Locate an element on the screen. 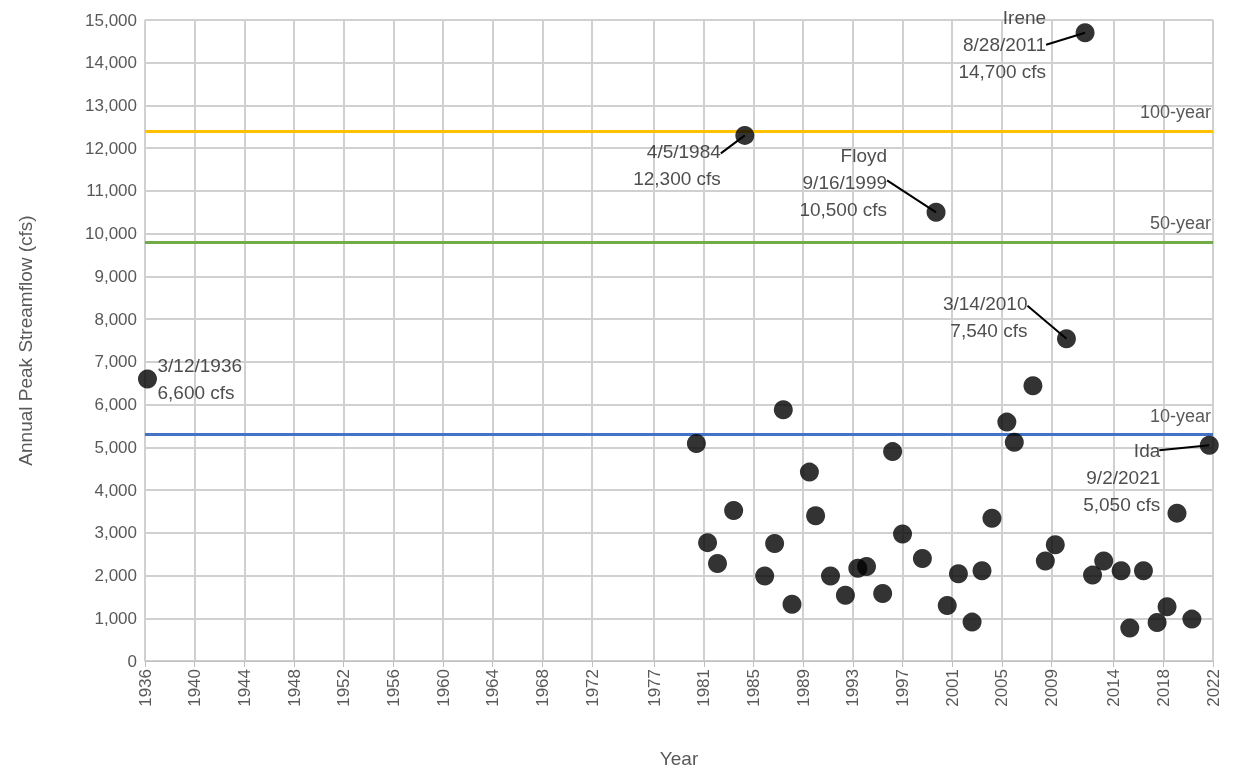  x-tick-label: 1989 is located at coordinates (803, 688).